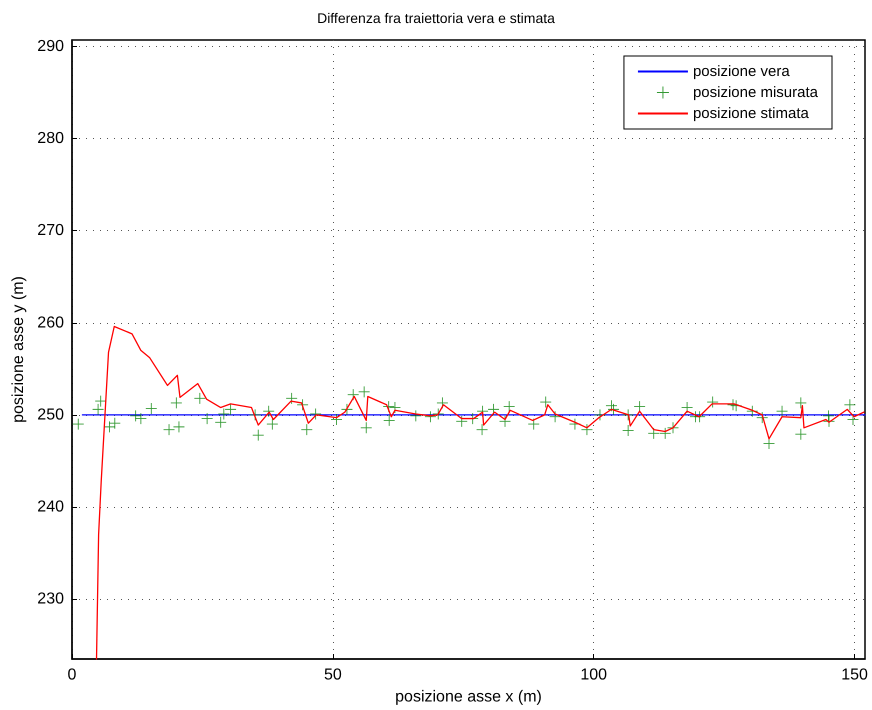 The image size is (872, 710). What do you see at coordinates (751, 113) in the screenshot?
I see `legend-label: posizione stimata` at bounding box center [751, 113].